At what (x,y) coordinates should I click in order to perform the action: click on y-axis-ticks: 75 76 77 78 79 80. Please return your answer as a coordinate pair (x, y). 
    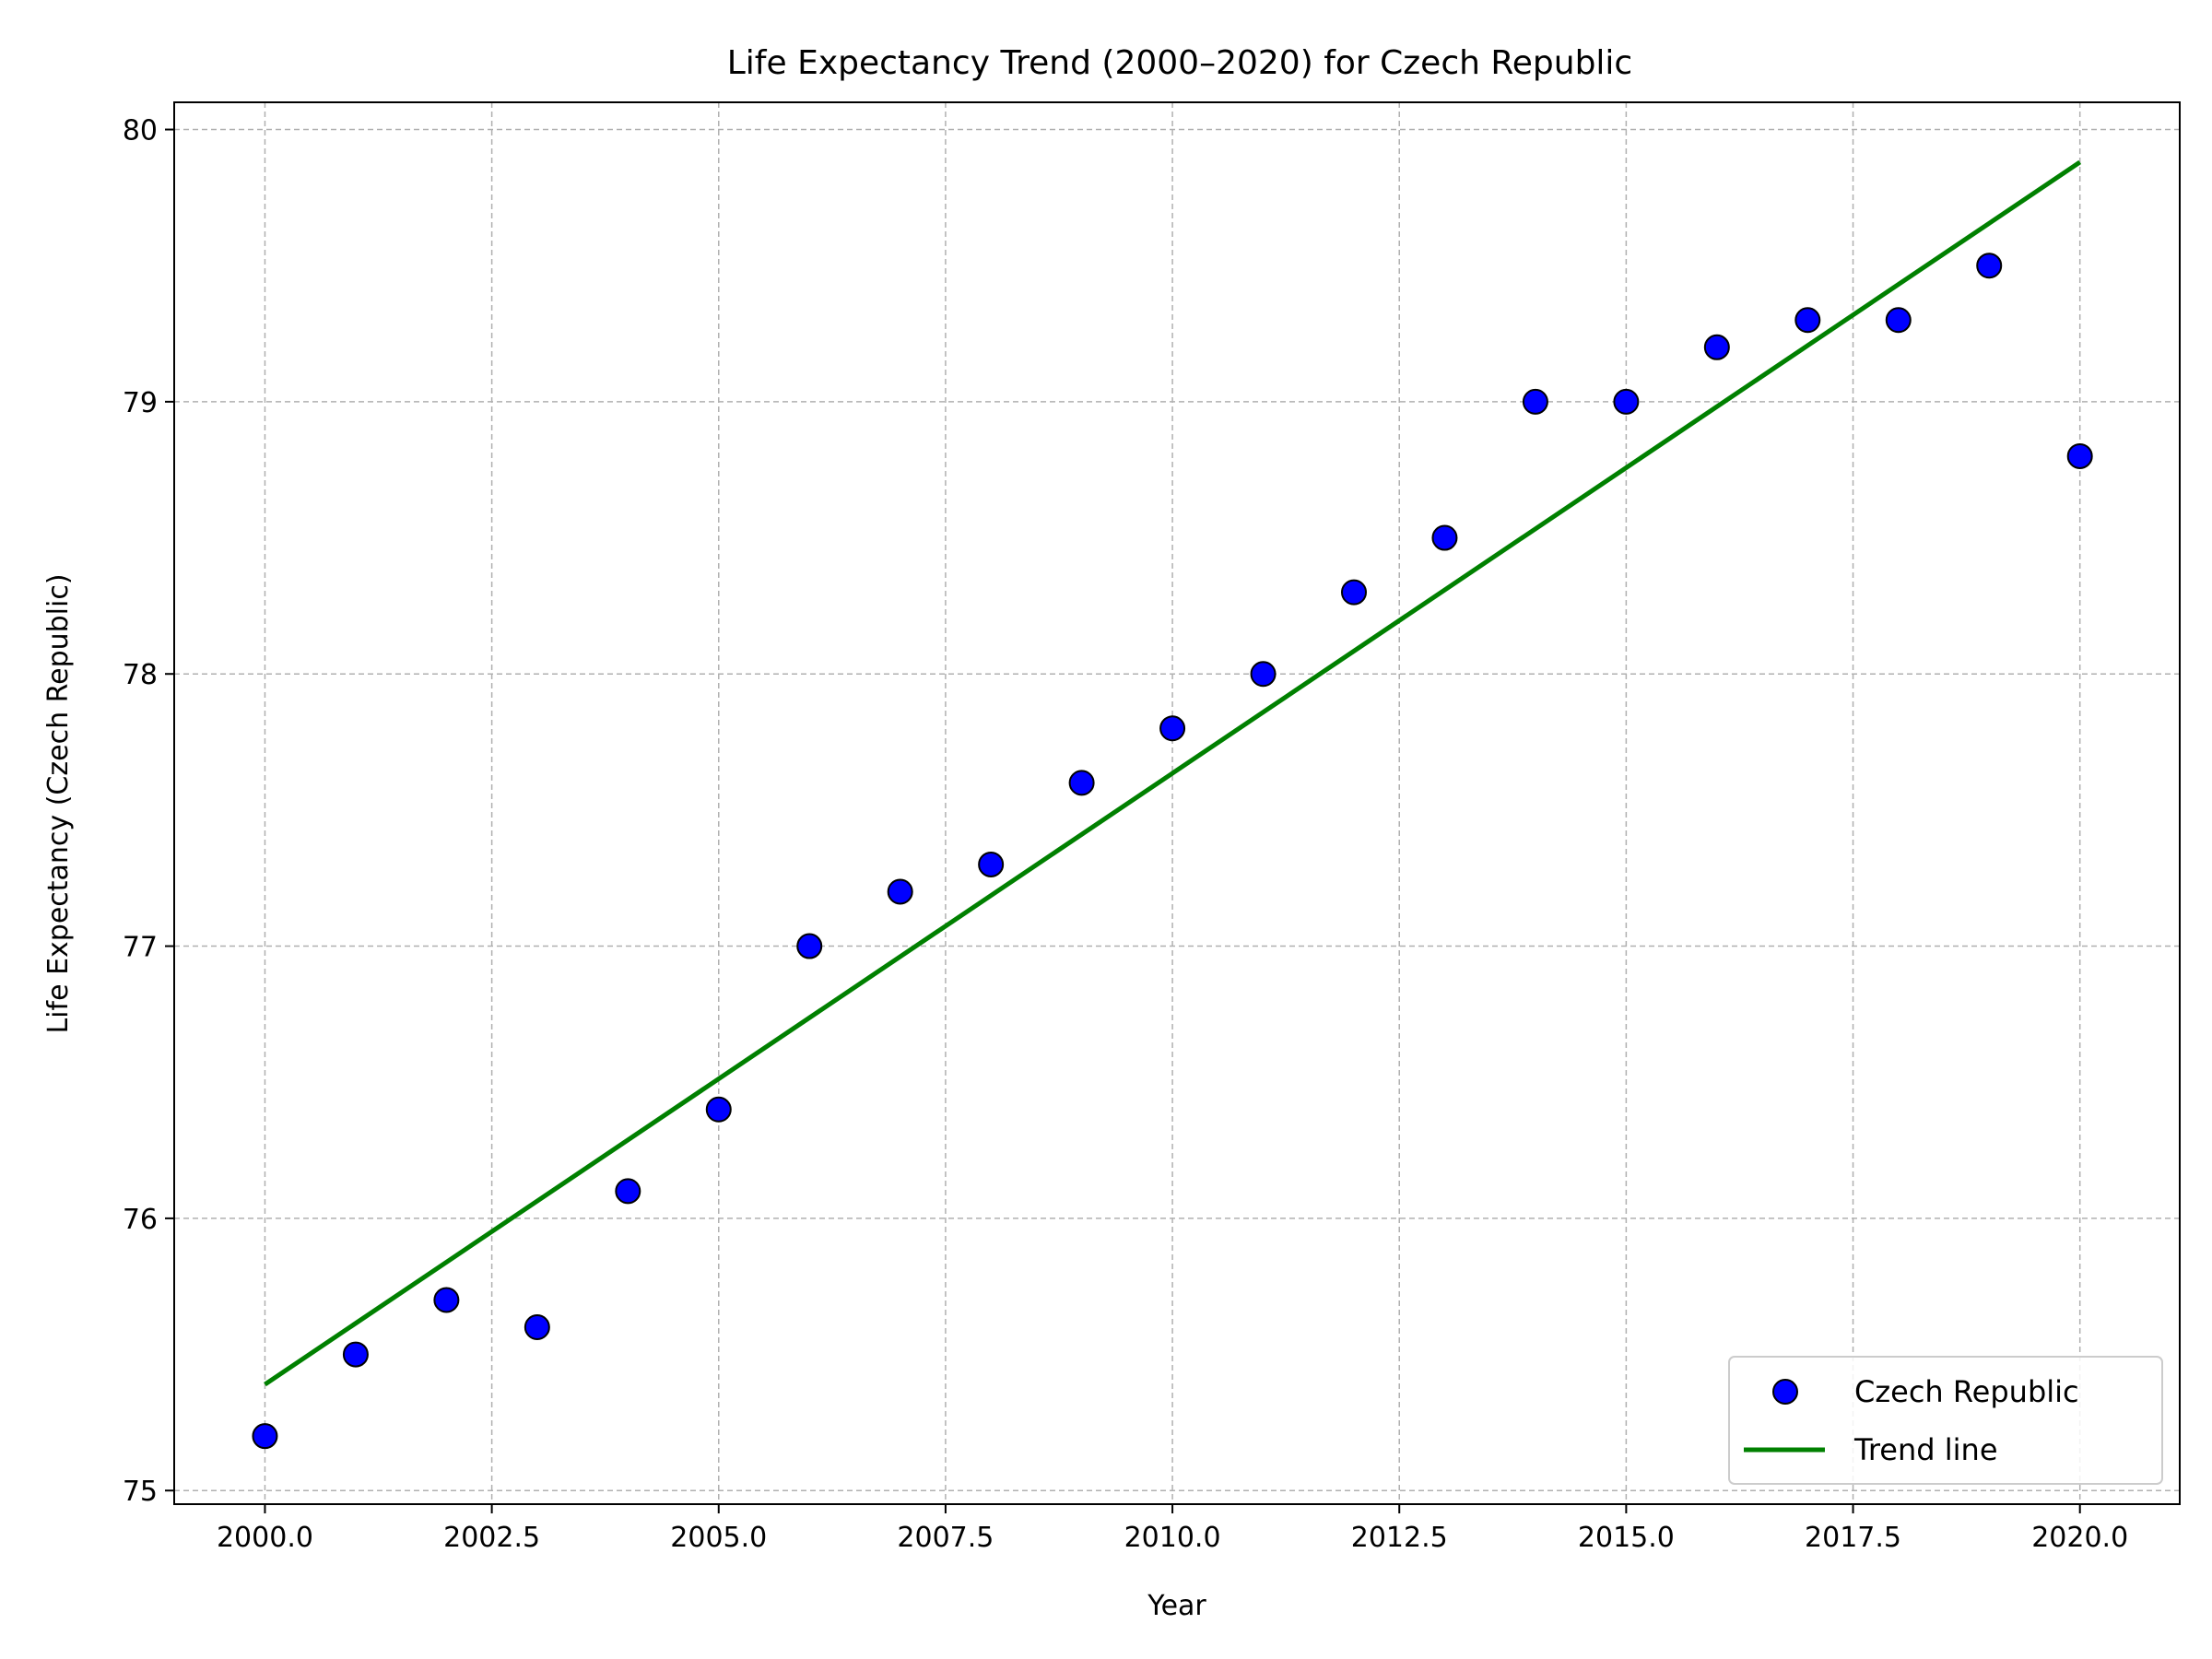
    Looking at the image, I should click on (148, 811).